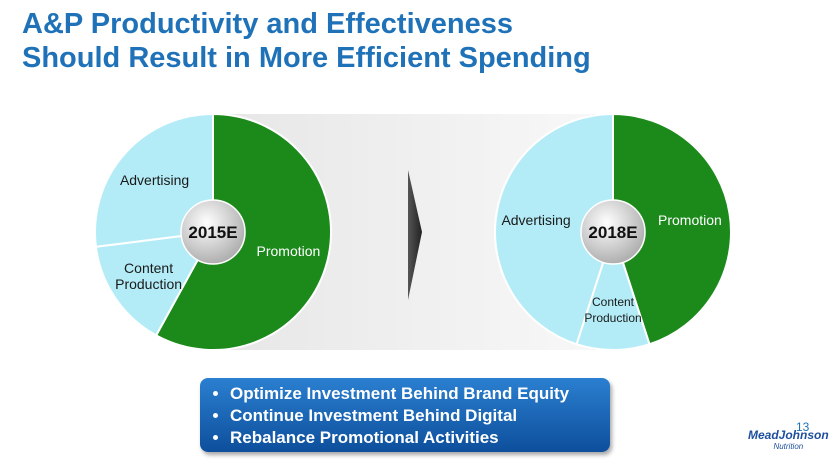 Image resolution: width=830 pixels, height=467 pixels. I want to click on arrow, so click(415, 235).